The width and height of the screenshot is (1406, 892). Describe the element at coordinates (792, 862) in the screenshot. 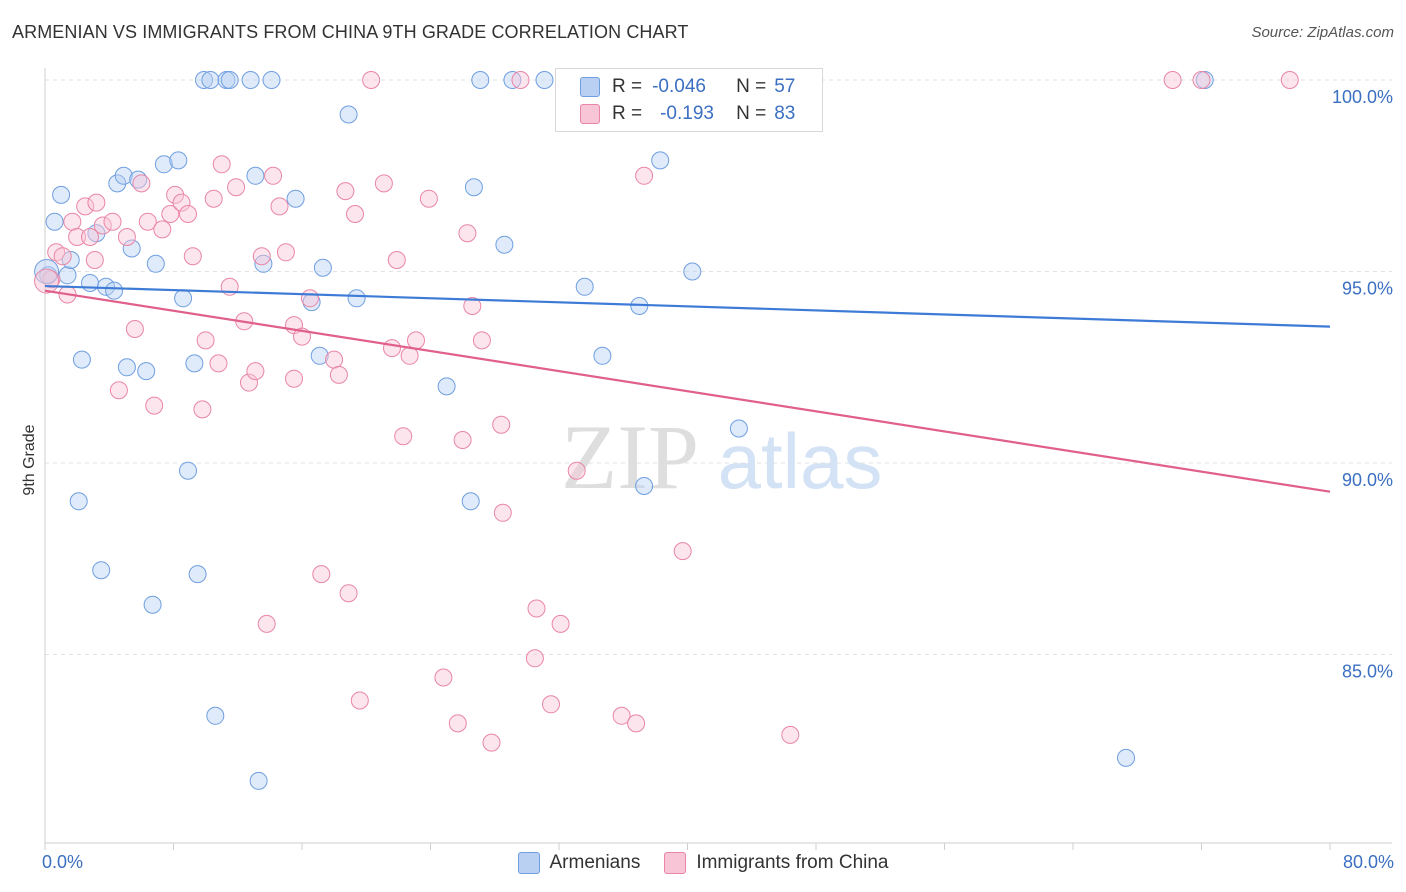

I see `legend-label-china: Immigrants from China` at that location.